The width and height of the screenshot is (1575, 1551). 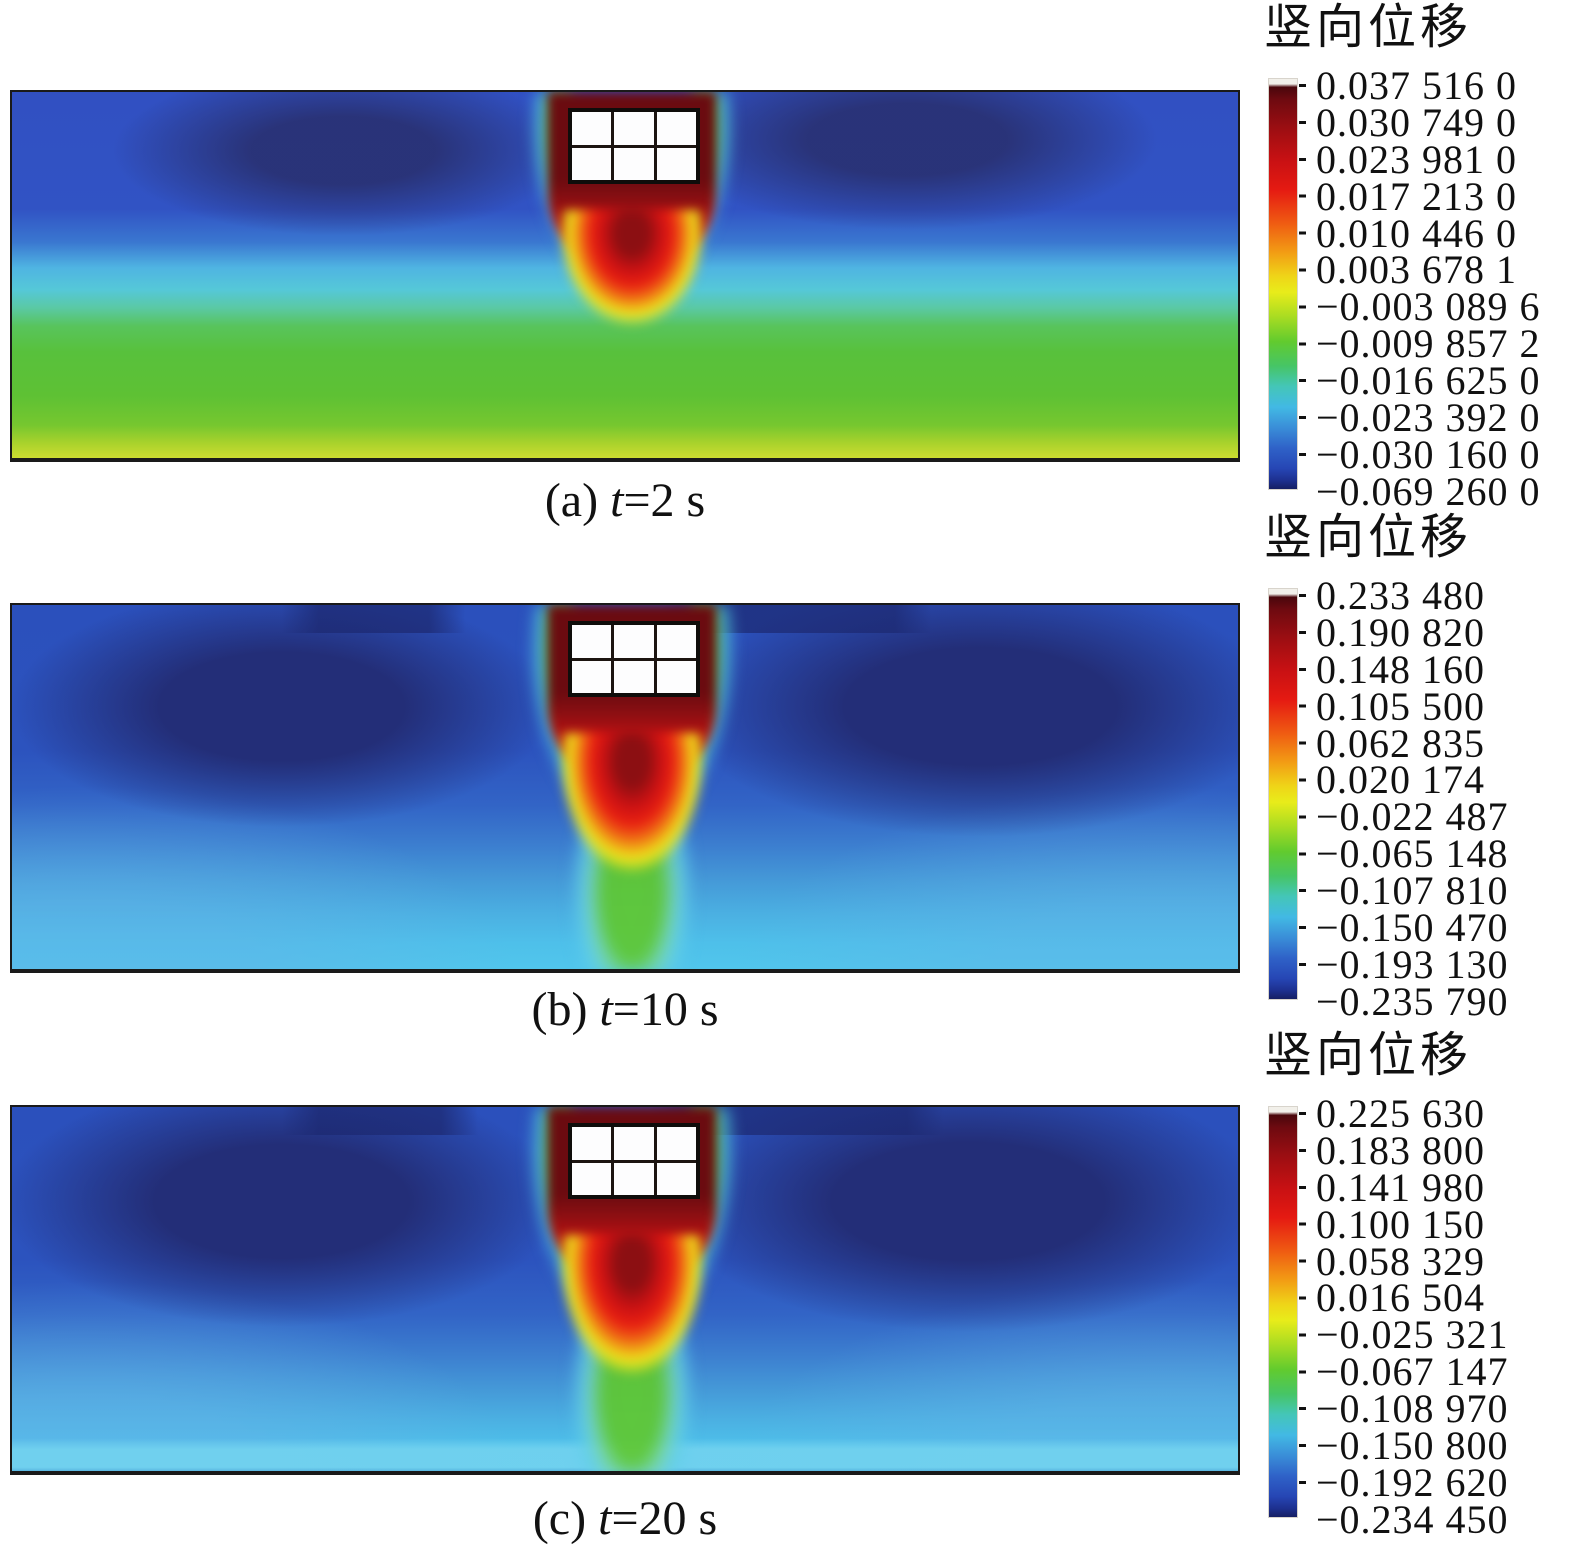 I want to click on colorbar-label: −0.016 625 0, so click(x=1428, y=380).